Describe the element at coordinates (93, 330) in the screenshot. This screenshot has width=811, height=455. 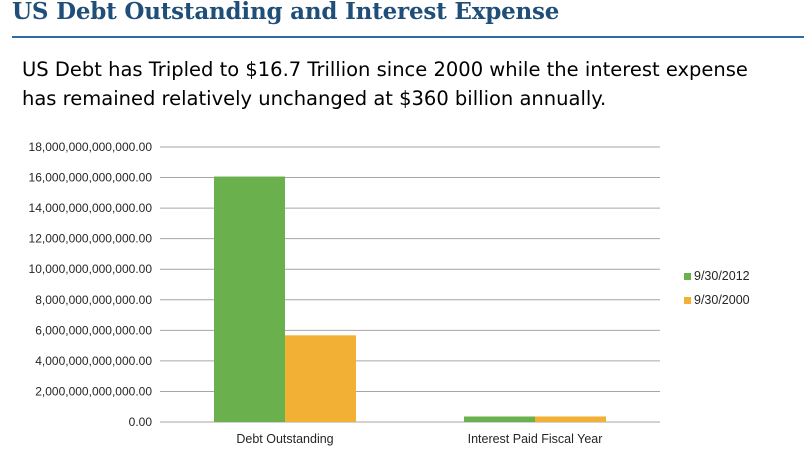
I see `y-tick-label: 6,000,000,000,000.00` at that location.